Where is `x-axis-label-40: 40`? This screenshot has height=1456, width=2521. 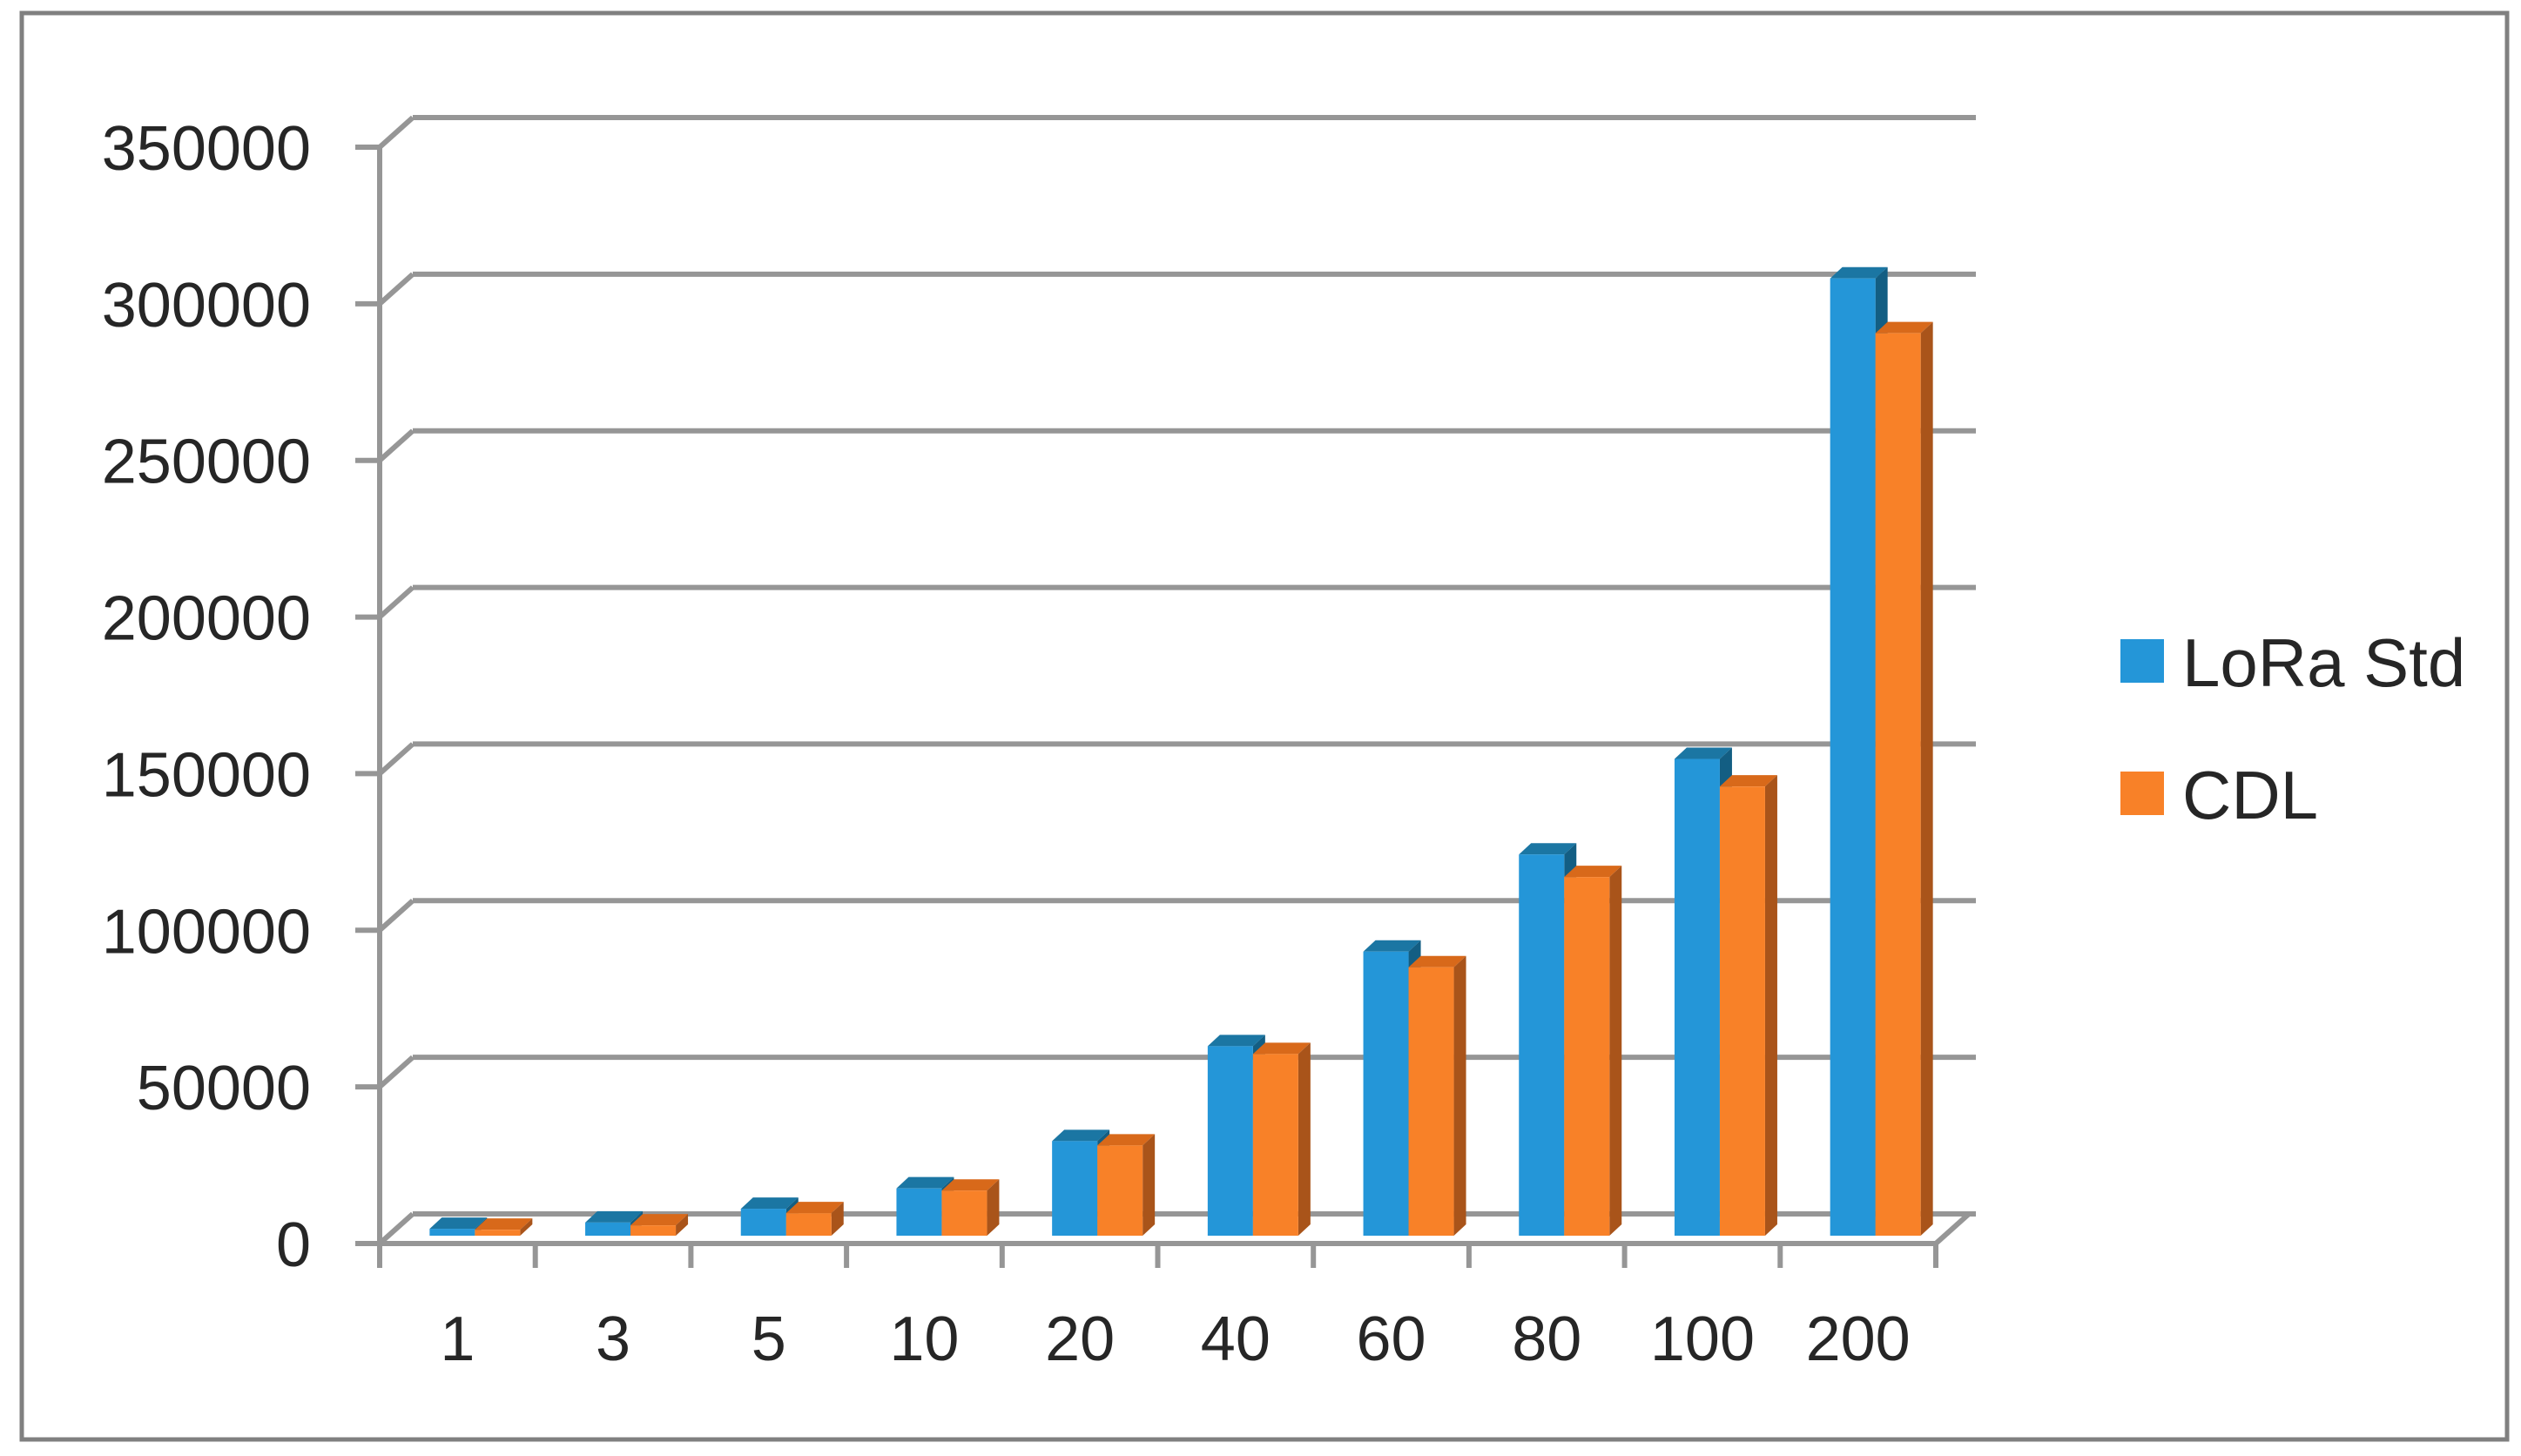
x-axis-label-40: 40 is located at coordinates (1236, 1339).